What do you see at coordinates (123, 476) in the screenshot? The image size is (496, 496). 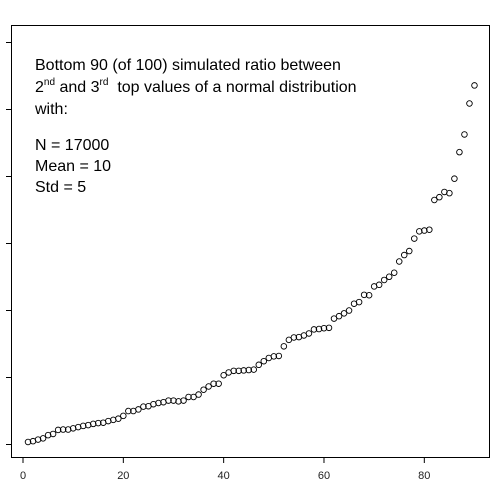 I see `x-tick-label: 20` at bounding box center [123, 476].